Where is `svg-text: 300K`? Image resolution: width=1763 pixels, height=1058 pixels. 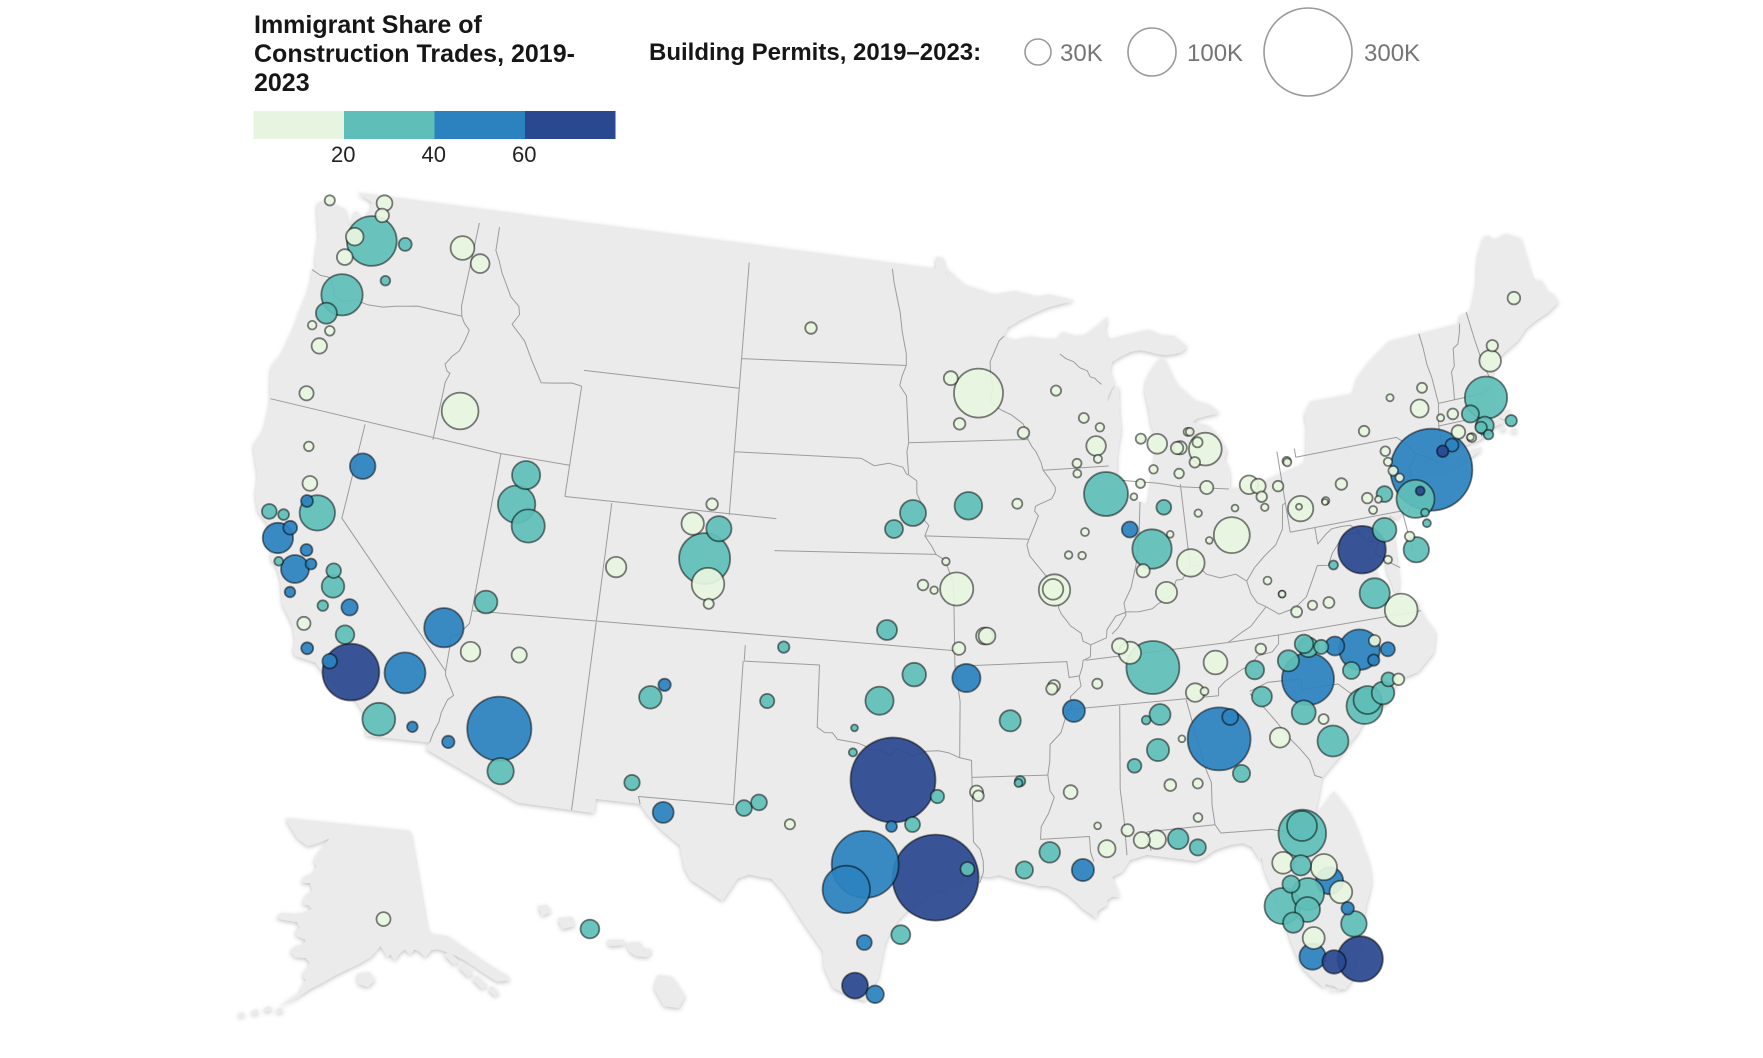 svg-text: 300K is located at coordinates (1392, 53).